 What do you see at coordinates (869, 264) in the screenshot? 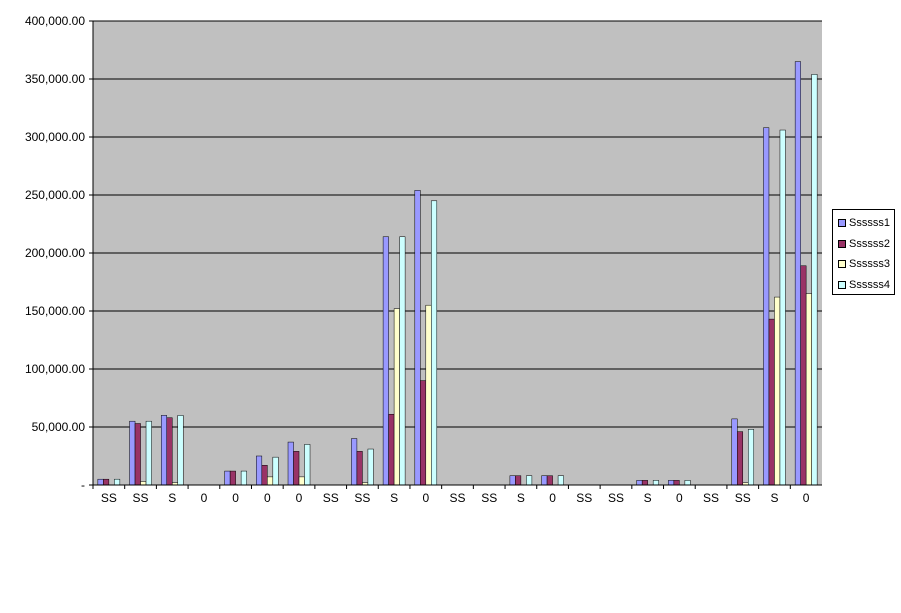
I see `legend-label-series-3: Ssssss3` at bounding box center [869, 264].